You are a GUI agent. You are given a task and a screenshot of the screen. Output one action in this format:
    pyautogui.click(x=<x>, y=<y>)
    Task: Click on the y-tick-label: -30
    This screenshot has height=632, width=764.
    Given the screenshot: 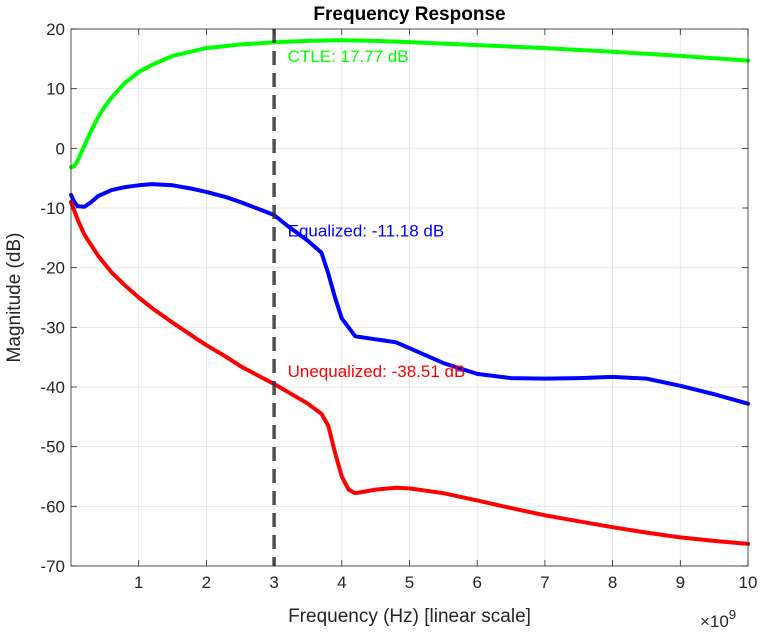 What is the action you would take?
    pyautogui.click(x=52, y=327)
    